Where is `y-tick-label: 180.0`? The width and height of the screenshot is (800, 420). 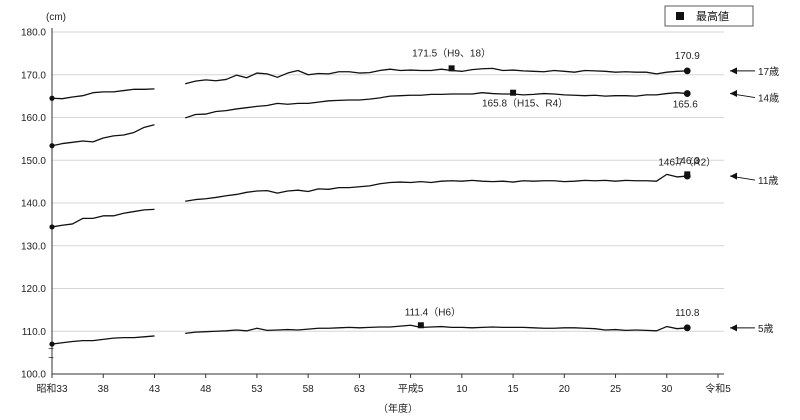 y-tick-label: 180.0 is located at coordinates (33, 33).